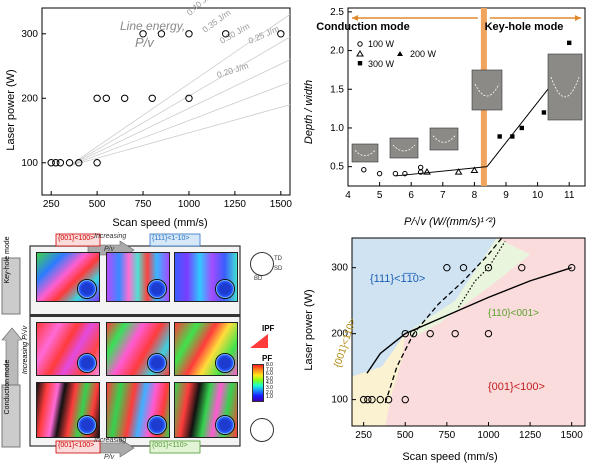 The width and height of the screenshot is (591, 470). What do you see at coordinates (269, 383) in the screenshot?
I see `pf-scale-value: 4.0` at bounding box center [269, 383].